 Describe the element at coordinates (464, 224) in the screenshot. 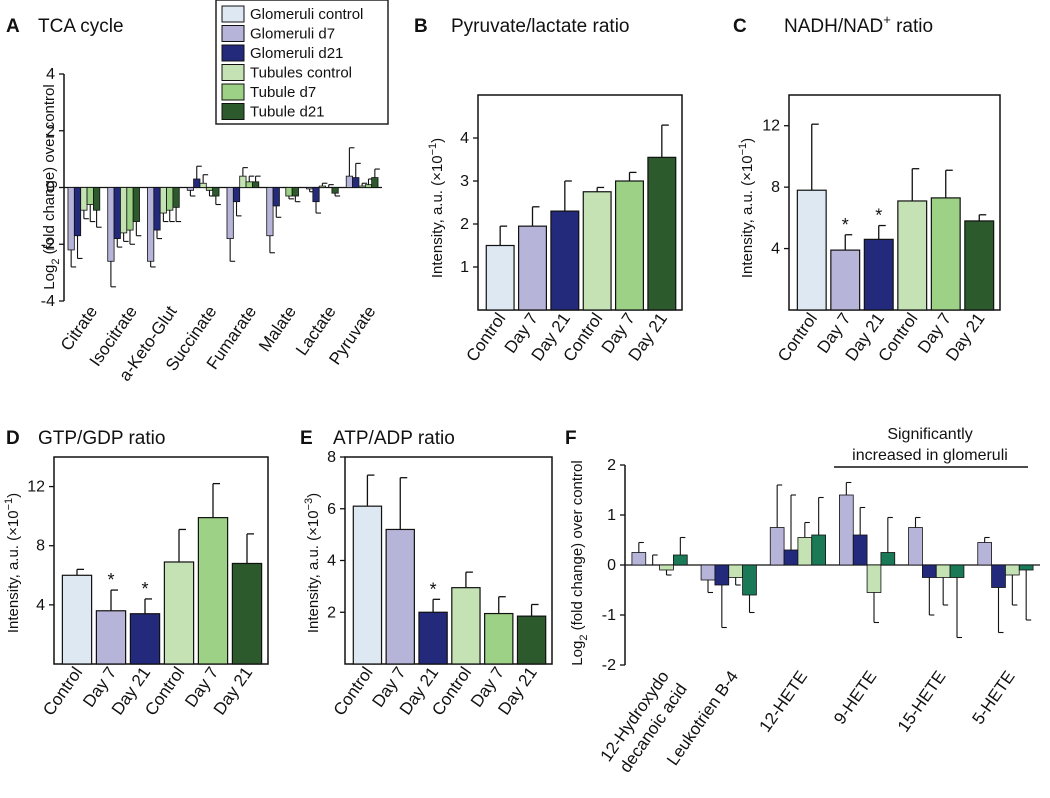

I see `panel-B-y-tick-label: 2` at that location.